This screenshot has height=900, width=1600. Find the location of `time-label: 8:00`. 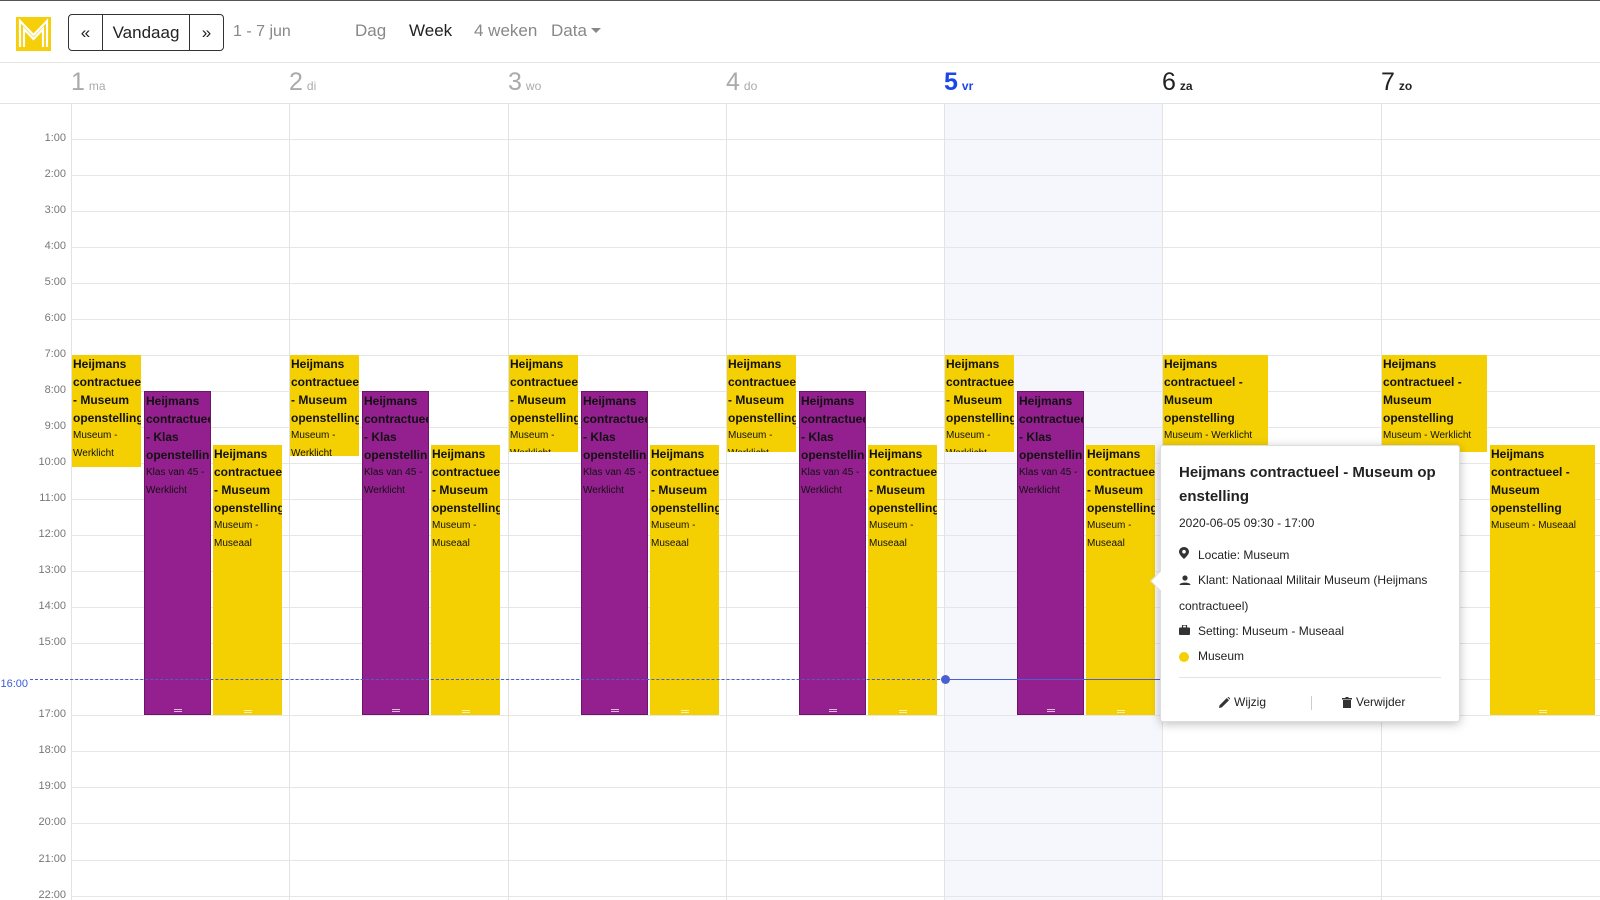

time-label: 8:00 is located at coordinates (55, 390).